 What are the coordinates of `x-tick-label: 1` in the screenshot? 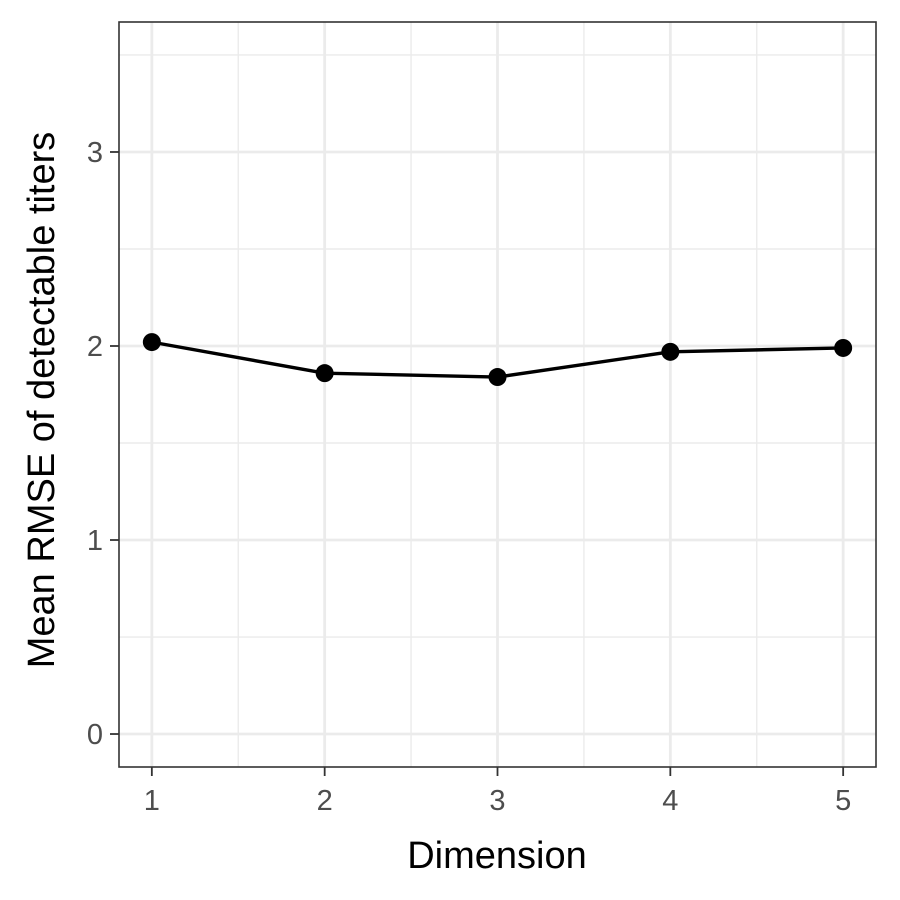 It's located at (152, 801).